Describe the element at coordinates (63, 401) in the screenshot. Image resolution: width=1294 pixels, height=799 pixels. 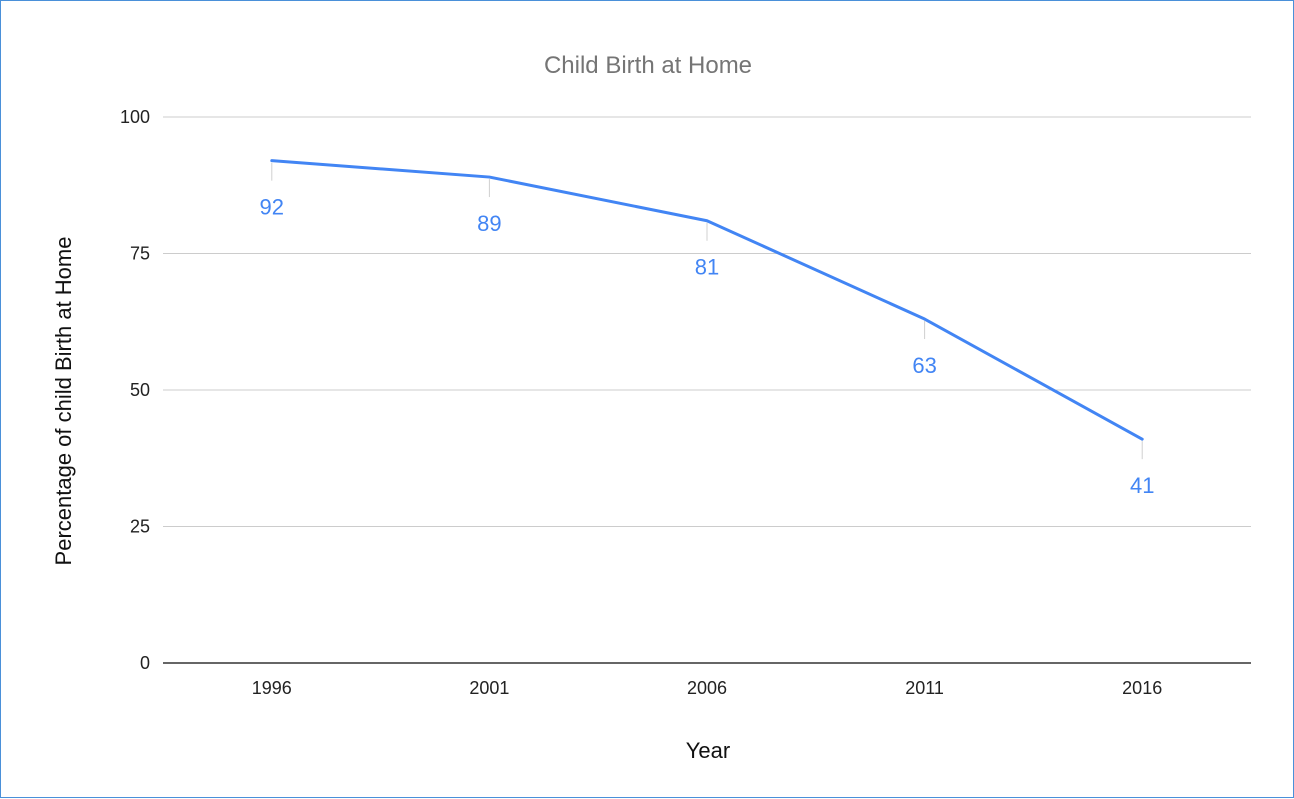
I see `y-axis-title: Percentage of child Birth at Home` at that location.